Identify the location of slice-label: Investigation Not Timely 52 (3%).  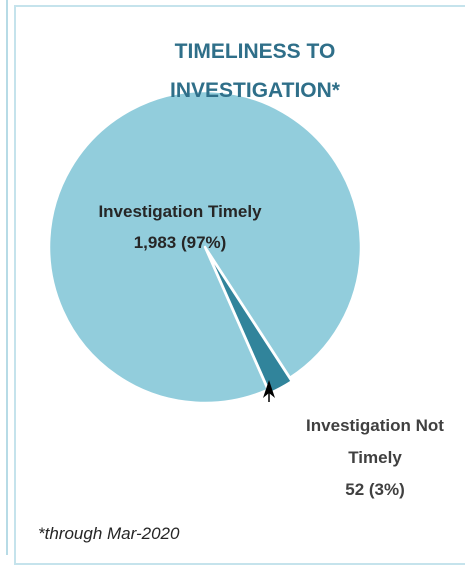
(375, 458).